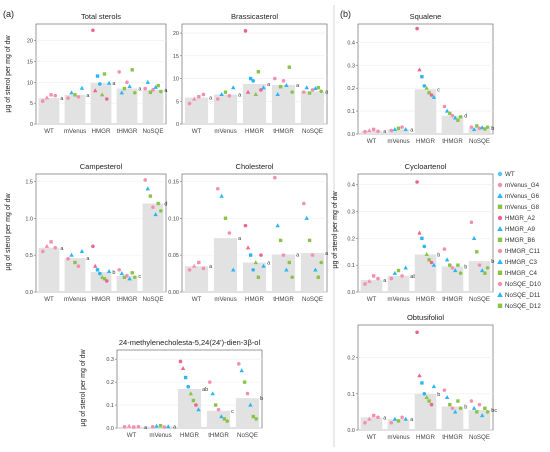 This screenshot has height=452, width=550. Describe the element at coordinates (173, 219) in the screenshot. I see `y-tick-label: 0.10` at that location.